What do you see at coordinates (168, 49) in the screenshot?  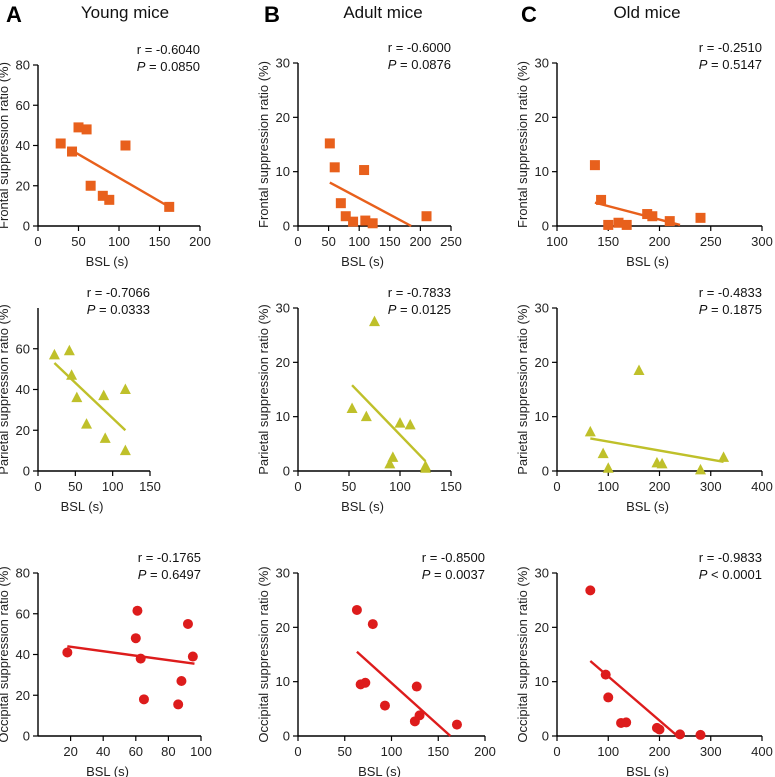 I see `stat-r-value: r = -0.6040` at bounding box center [168, 49].